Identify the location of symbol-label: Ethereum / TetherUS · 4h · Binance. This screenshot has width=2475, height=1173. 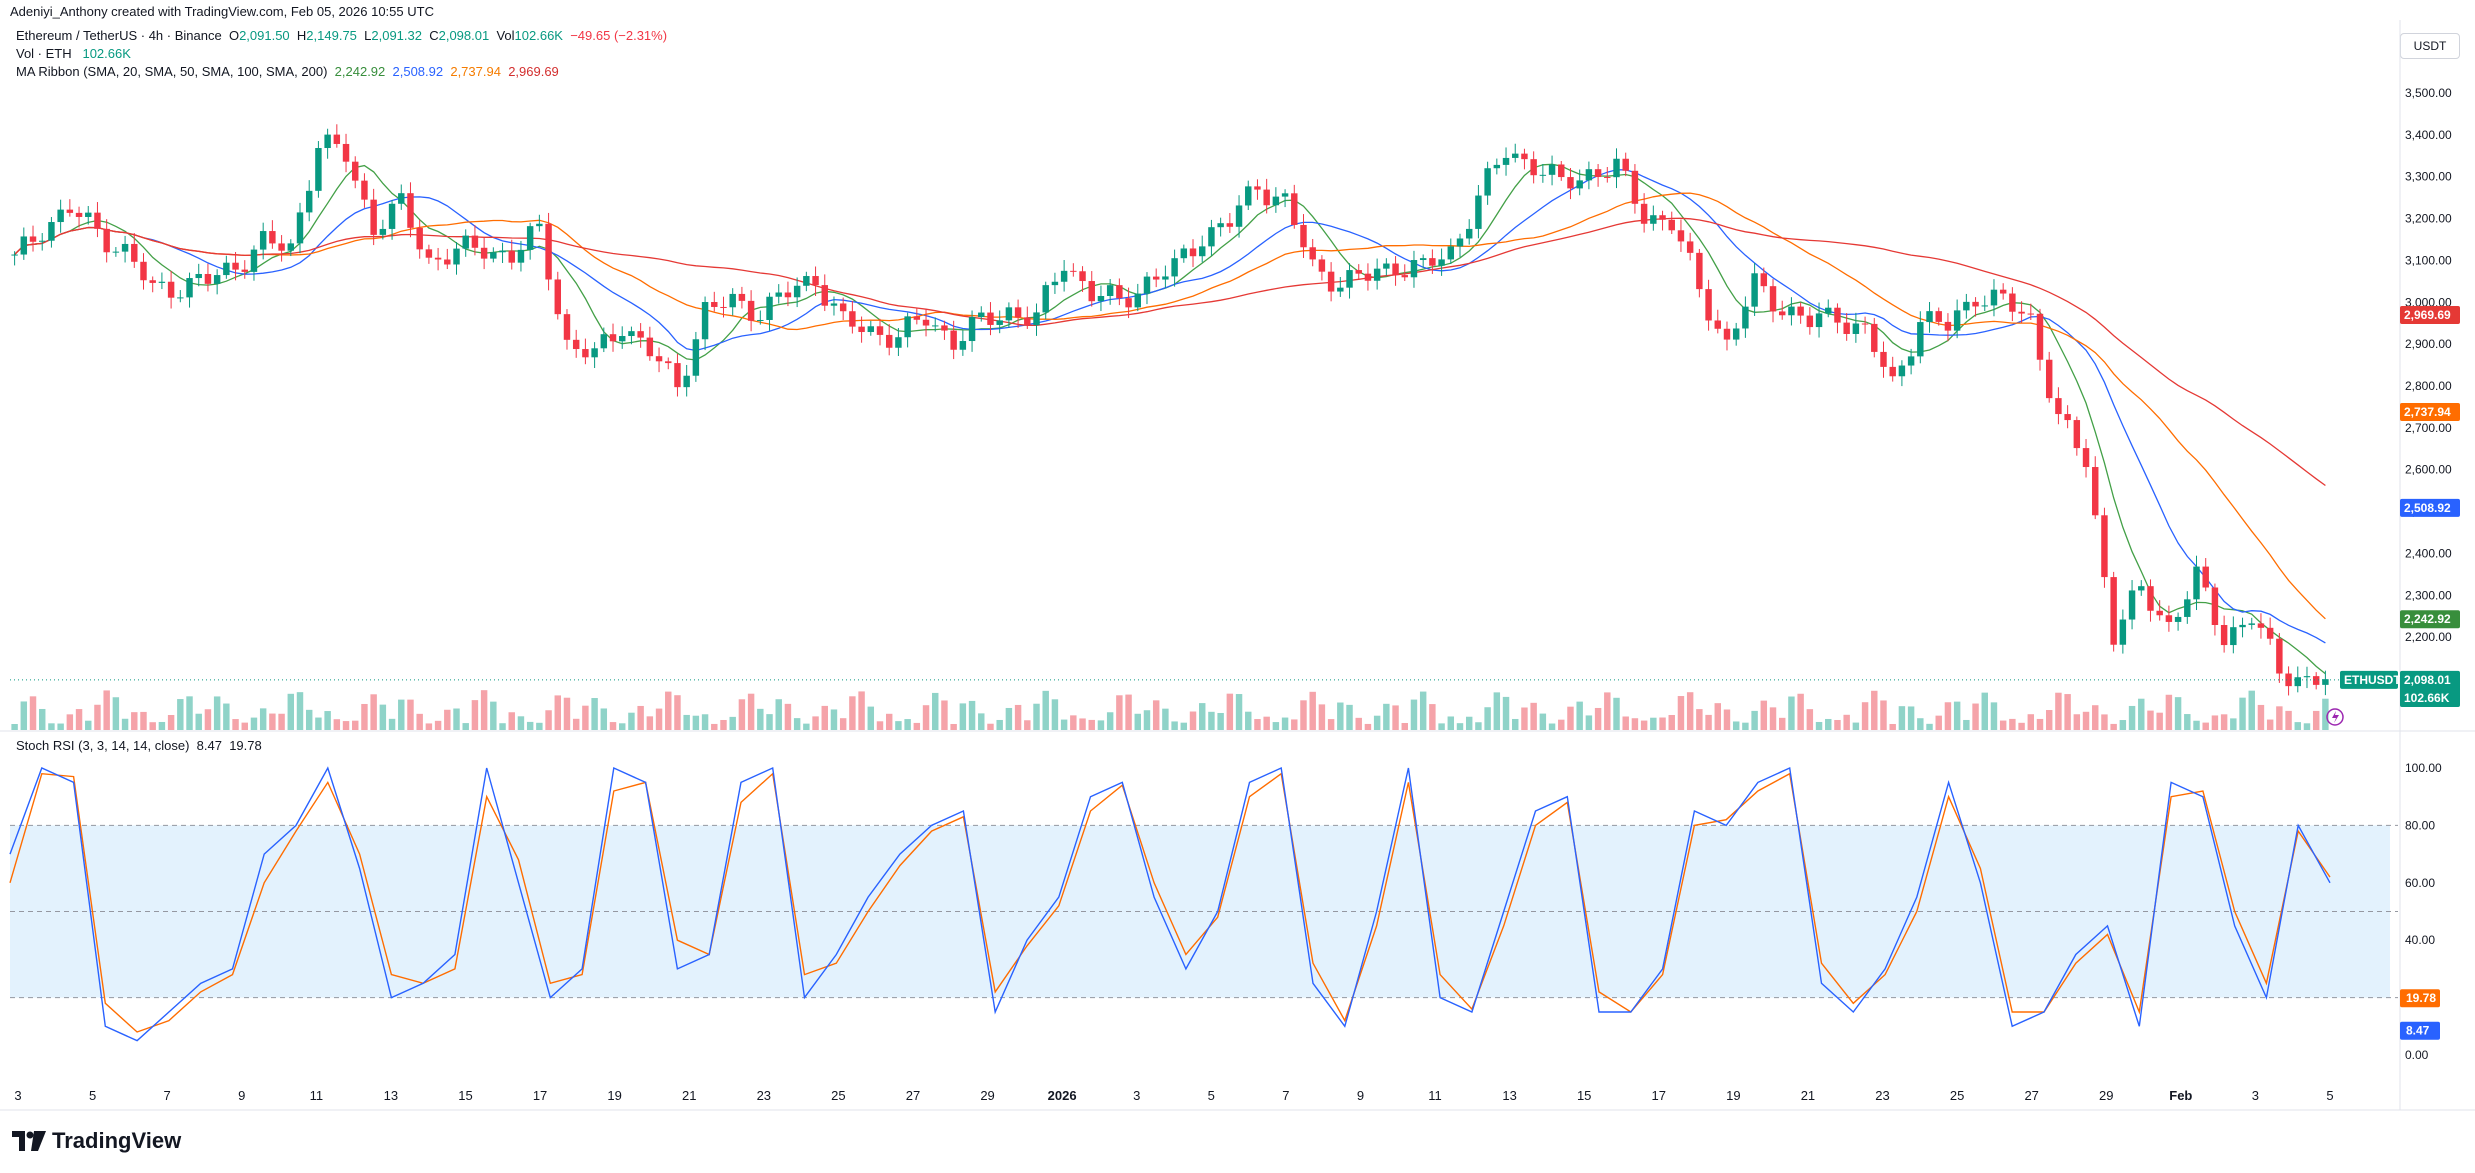
(119, 35).